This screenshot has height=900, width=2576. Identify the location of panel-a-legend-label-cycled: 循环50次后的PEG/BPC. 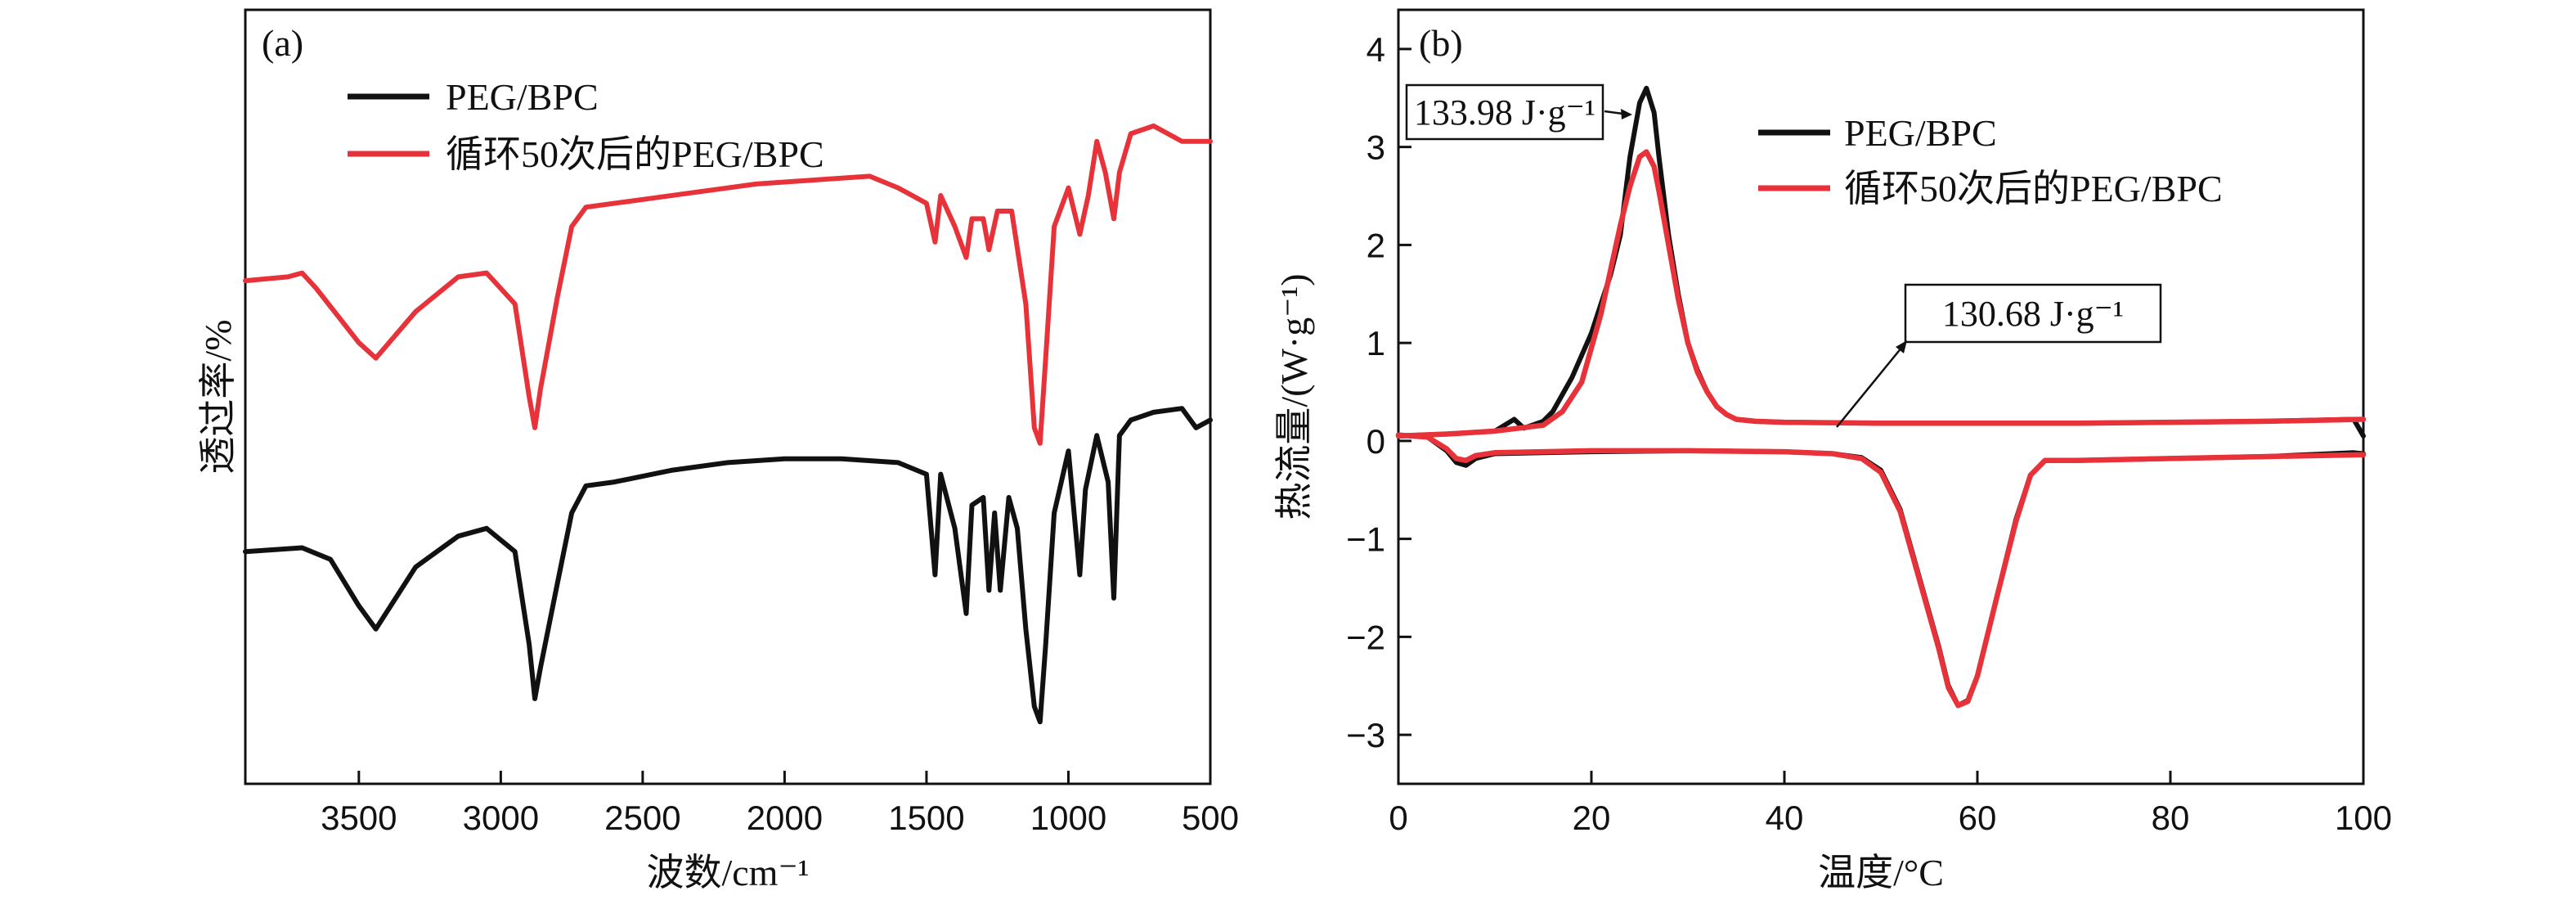
(635, 154).